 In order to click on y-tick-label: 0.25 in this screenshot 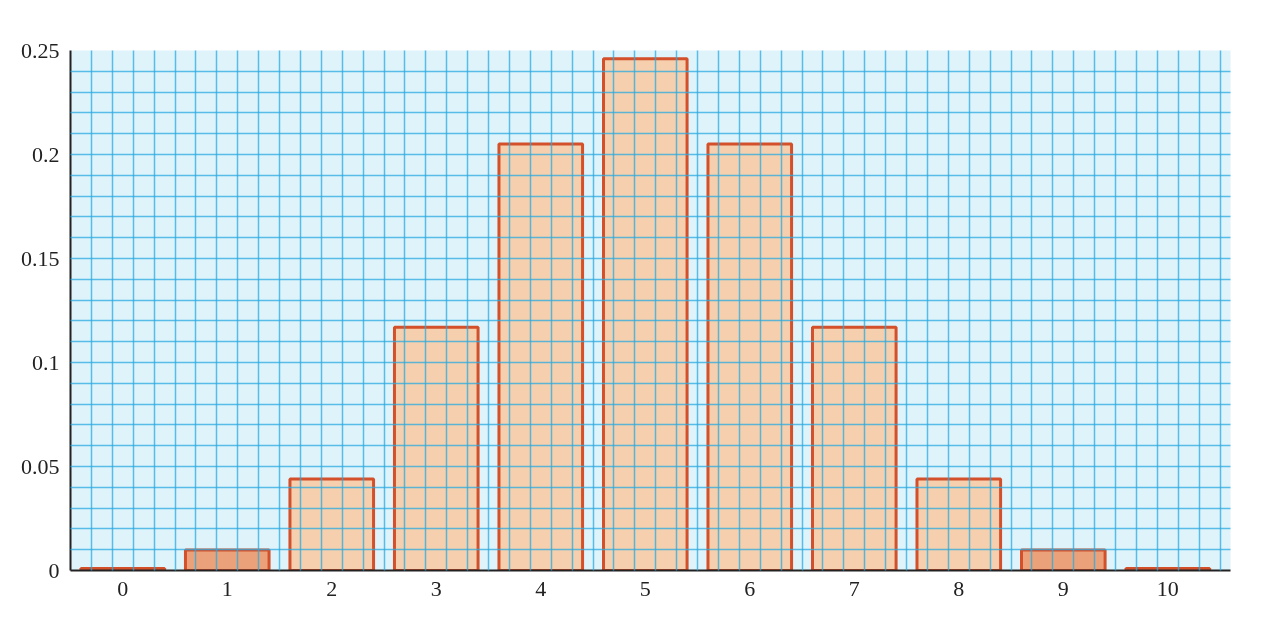, I will do `click(40, 50)`.